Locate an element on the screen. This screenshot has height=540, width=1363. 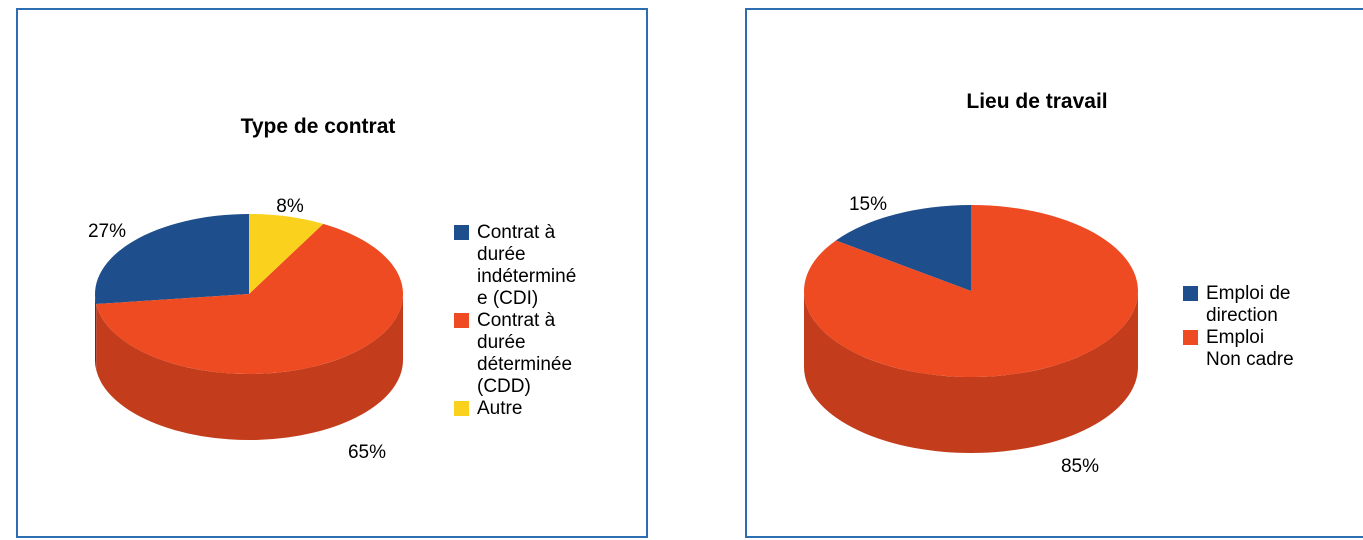
legend-item-cdd: Contrat à durée déterminée (CDD) is located at coordinates (549, 354).